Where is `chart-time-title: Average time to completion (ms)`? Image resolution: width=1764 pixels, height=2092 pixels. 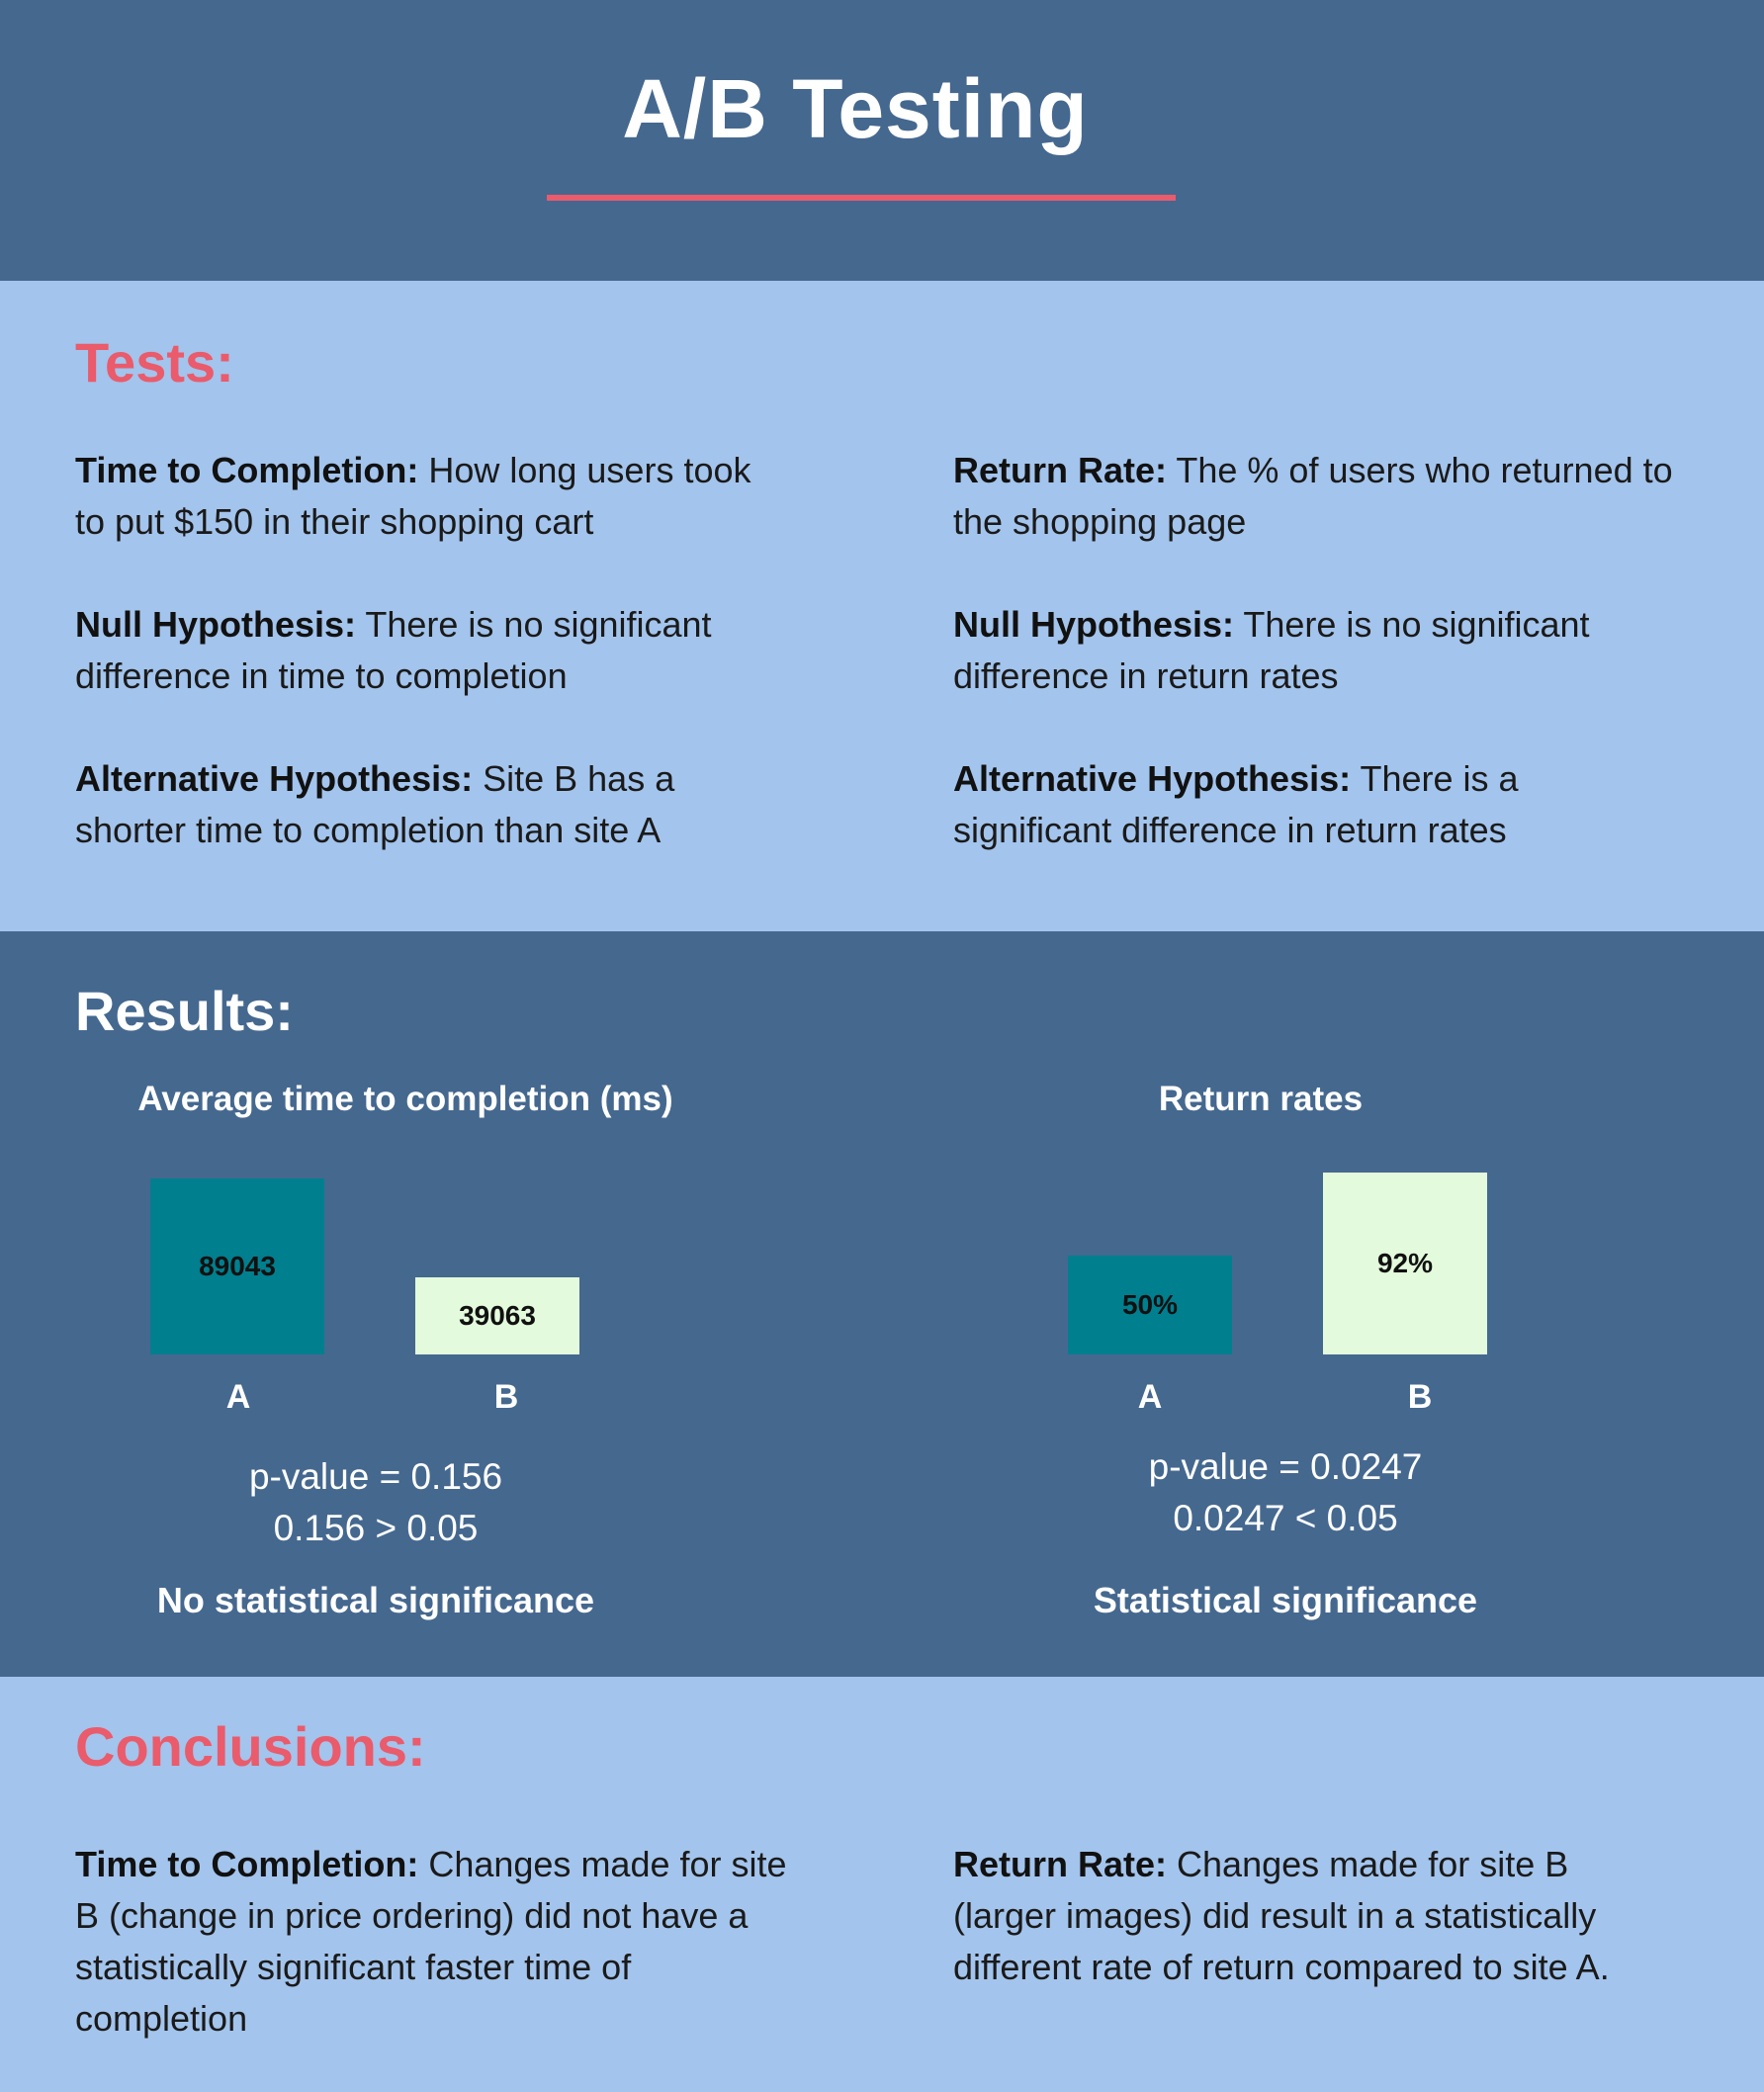 chart-time-title: Average time to completion (ms) is located at coordinates (405, 1099).